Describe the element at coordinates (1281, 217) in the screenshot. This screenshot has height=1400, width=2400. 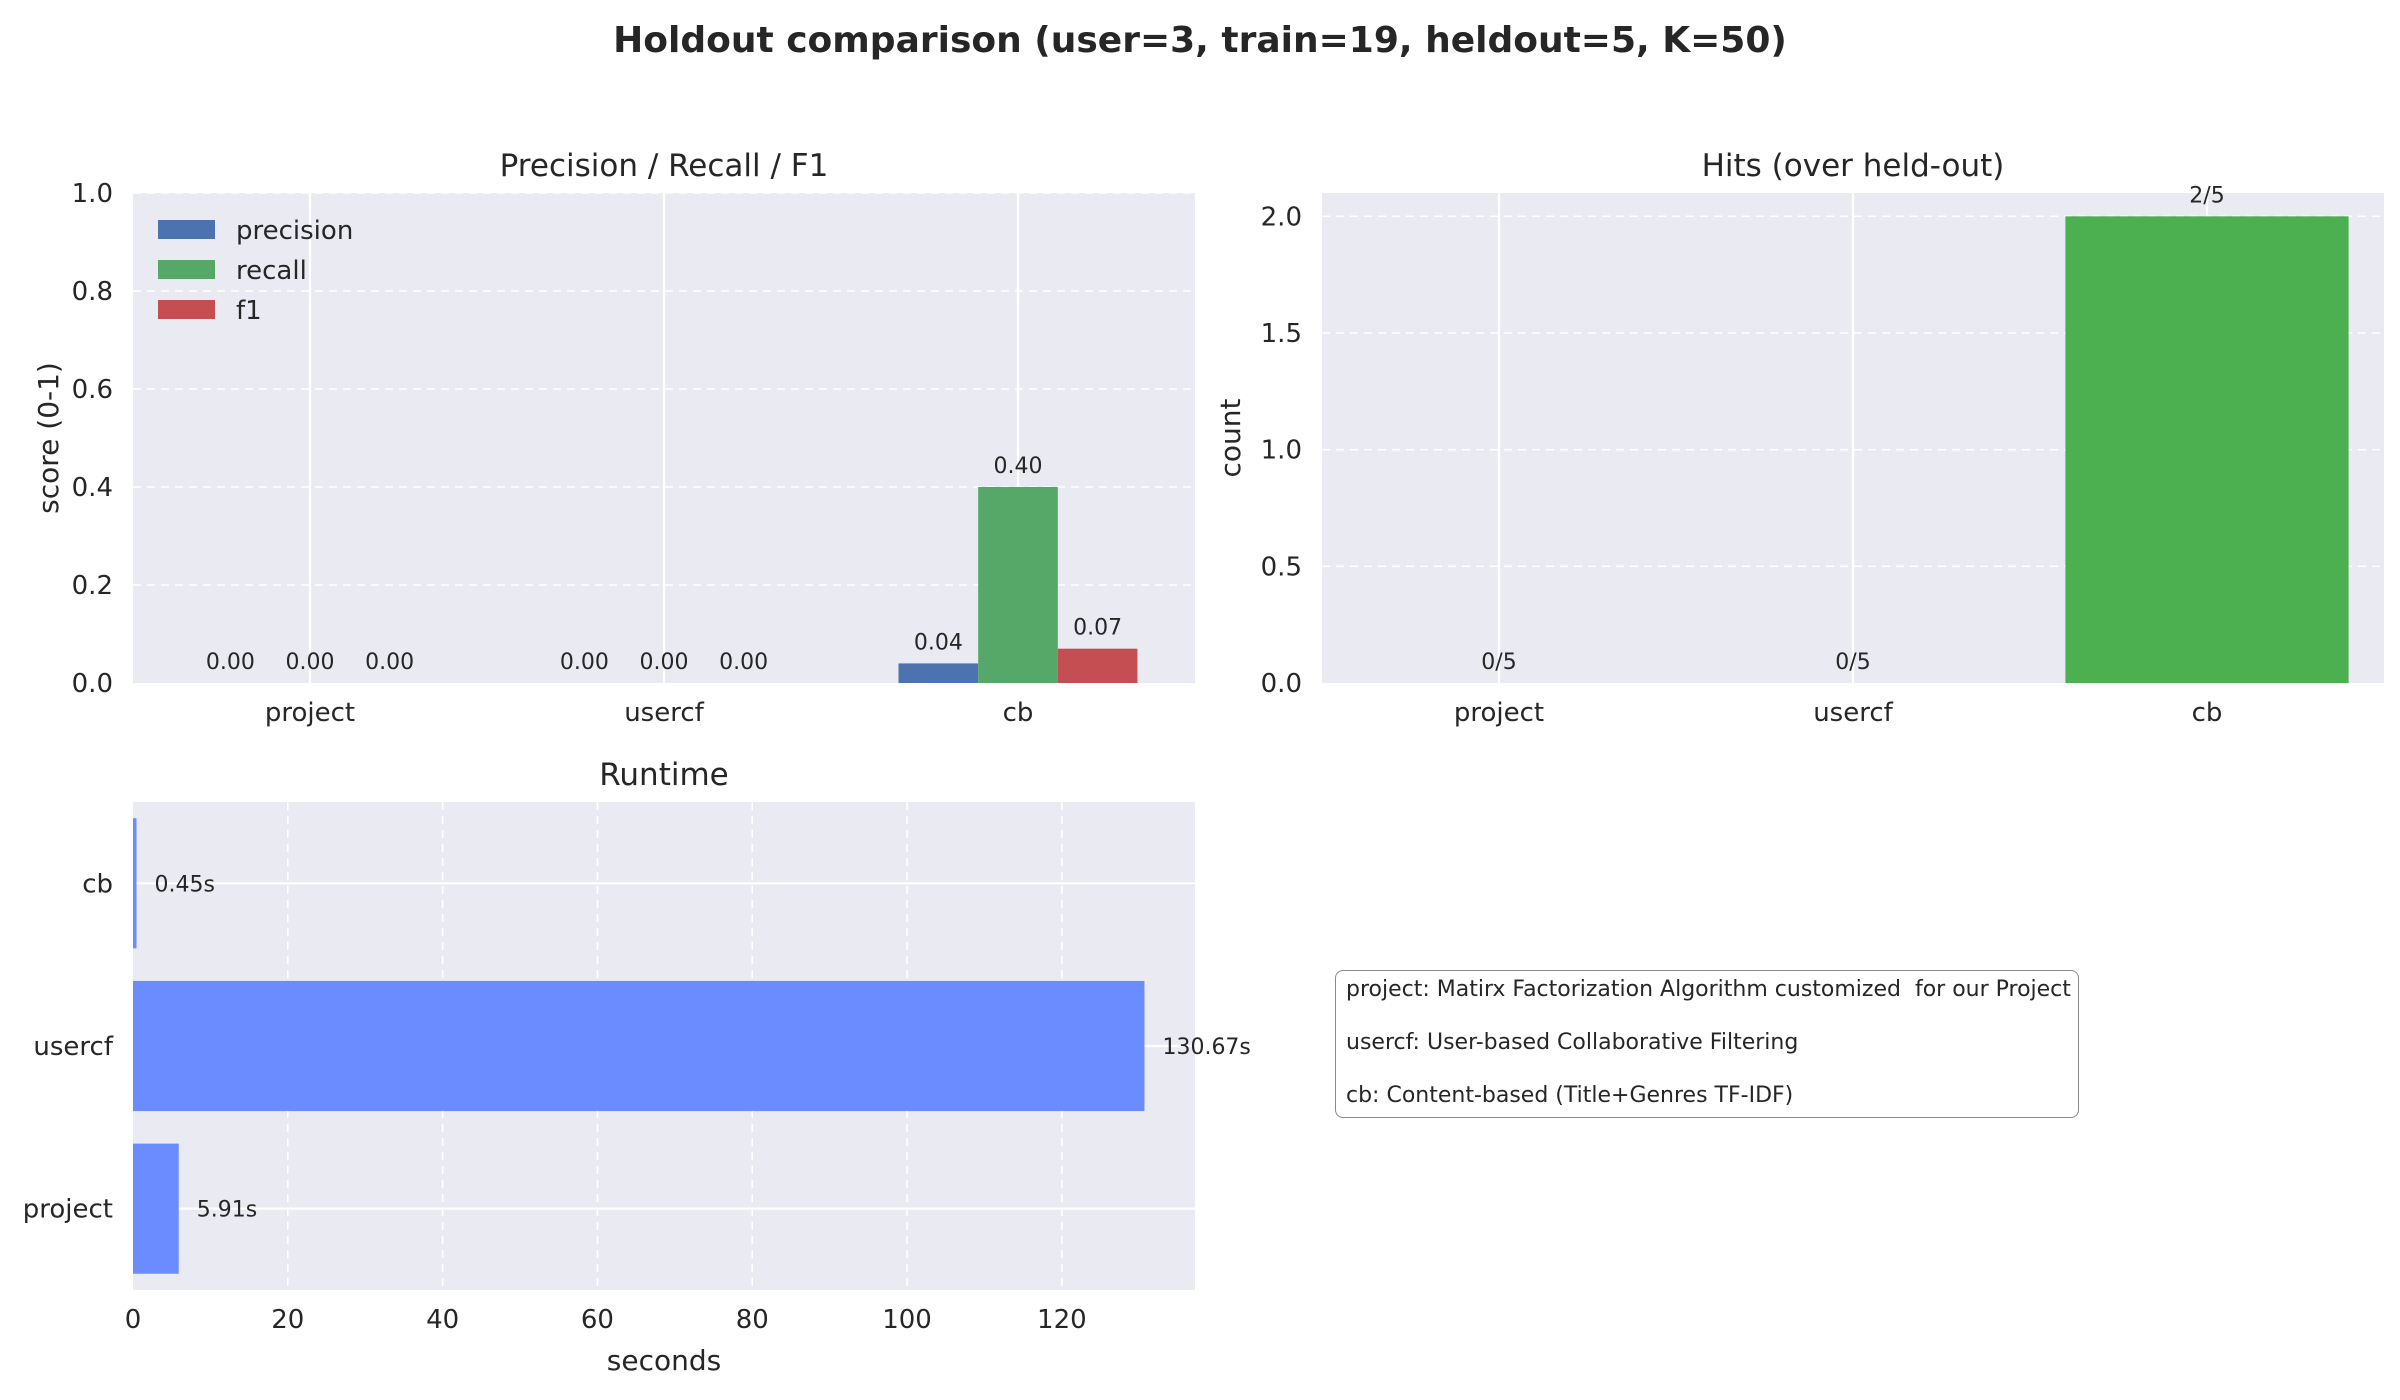
I see `p2-ytick-label: 2.0` at that location.